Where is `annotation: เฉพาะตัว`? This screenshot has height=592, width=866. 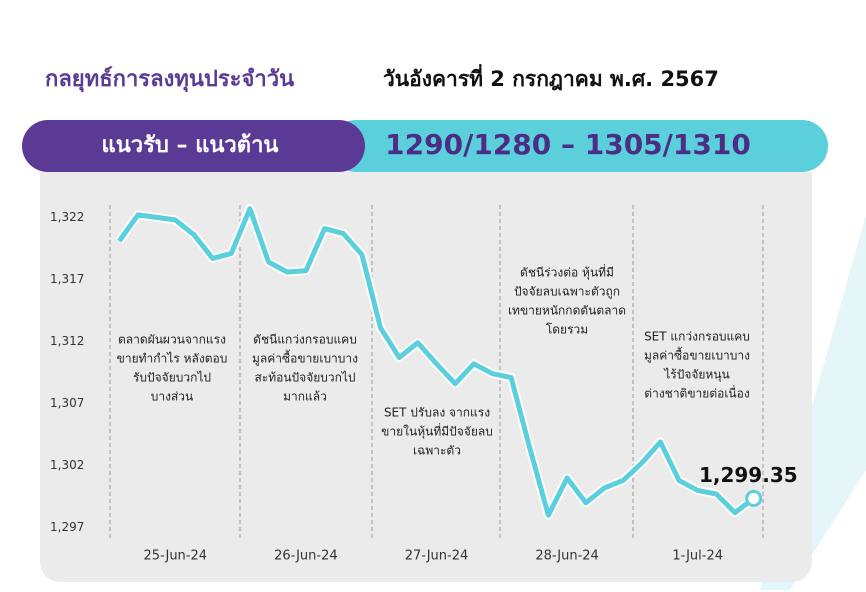
annotation: เฉพาะตัว is located at coordinates (437, 451).